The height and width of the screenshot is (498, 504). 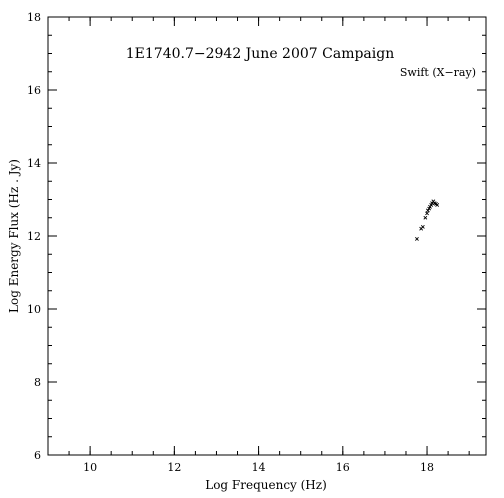 What do you see at coordinates (34, 90) in the screenshot?
I see `y-tick-label: 16` at bounding box center [34, 90].